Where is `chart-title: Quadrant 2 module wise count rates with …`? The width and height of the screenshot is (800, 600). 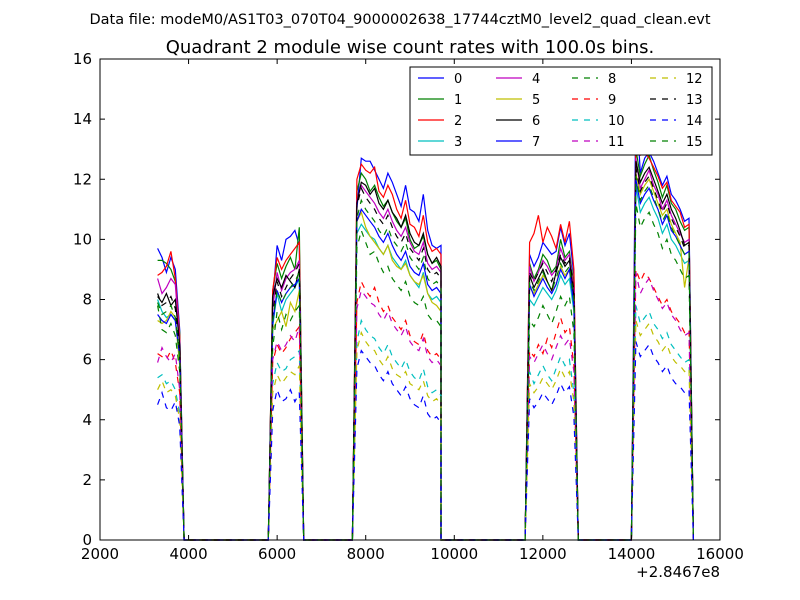 chart-title: Quadrant 2 module wise count rates with … is located at coordinates (410, 47).